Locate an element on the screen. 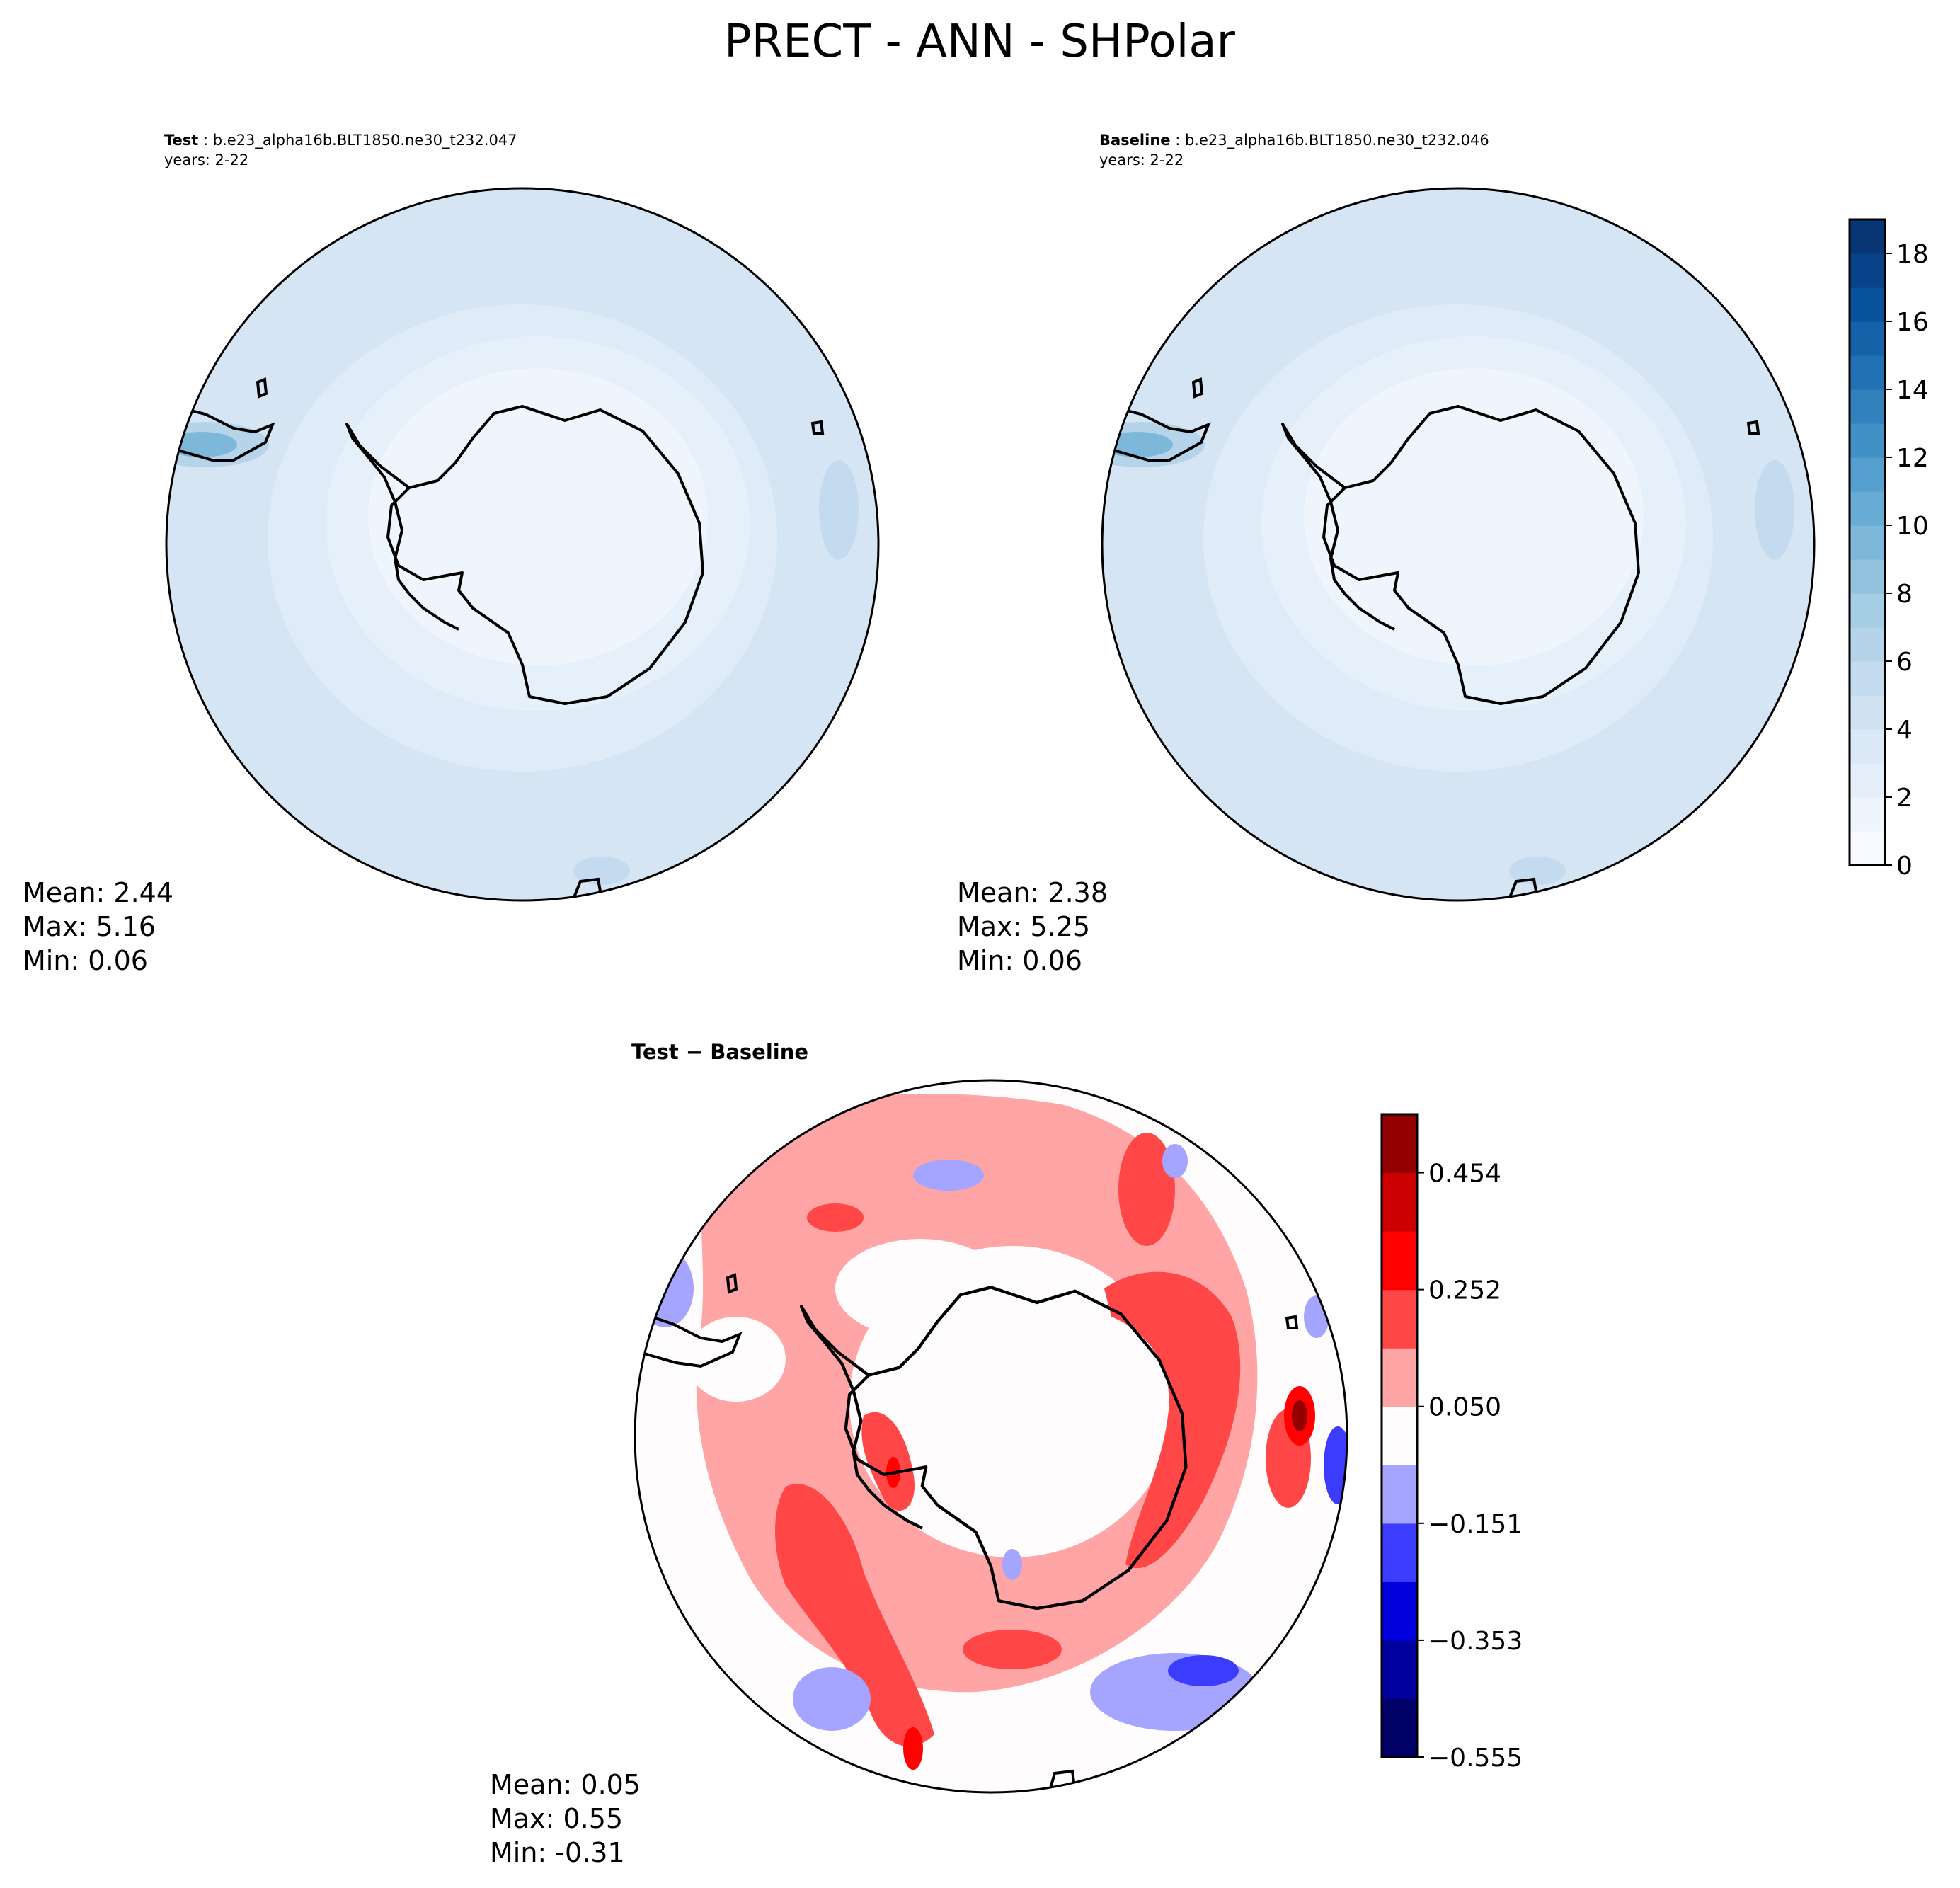 The height and width of the screenshot is (1888, 1960). colorbar-difference-tick-label: 0.454 is located at coordinates (1464, 1175).